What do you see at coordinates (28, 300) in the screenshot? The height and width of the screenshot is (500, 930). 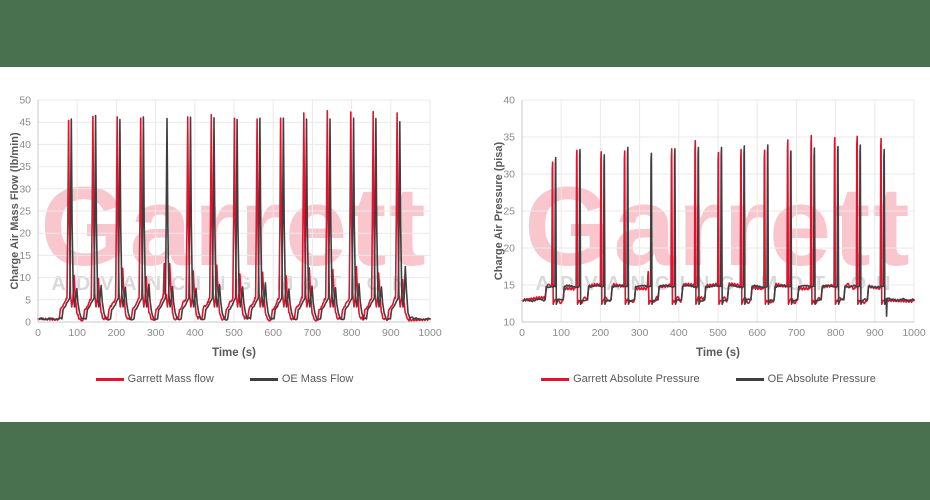 I see `y-tick-label: 5` at bounding box center [28, 300].